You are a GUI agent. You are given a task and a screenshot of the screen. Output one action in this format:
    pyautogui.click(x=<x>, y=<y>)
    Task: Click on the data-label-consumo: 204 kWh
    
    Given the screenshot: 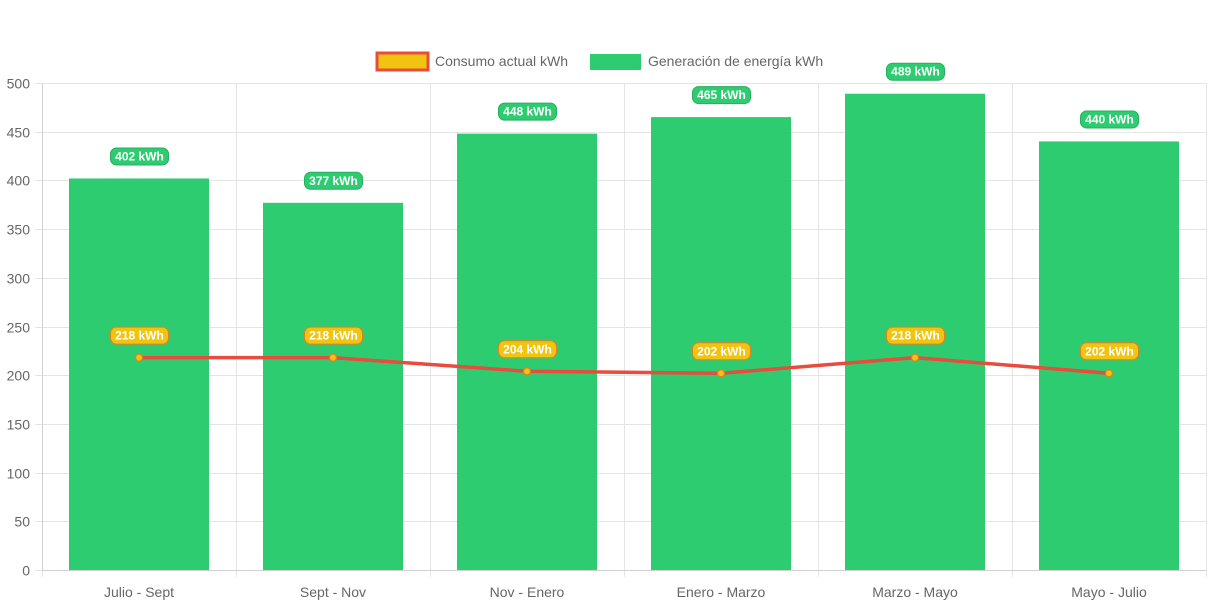 What is the action you would take?
    pyautogui.click(x=527, y=349)
    